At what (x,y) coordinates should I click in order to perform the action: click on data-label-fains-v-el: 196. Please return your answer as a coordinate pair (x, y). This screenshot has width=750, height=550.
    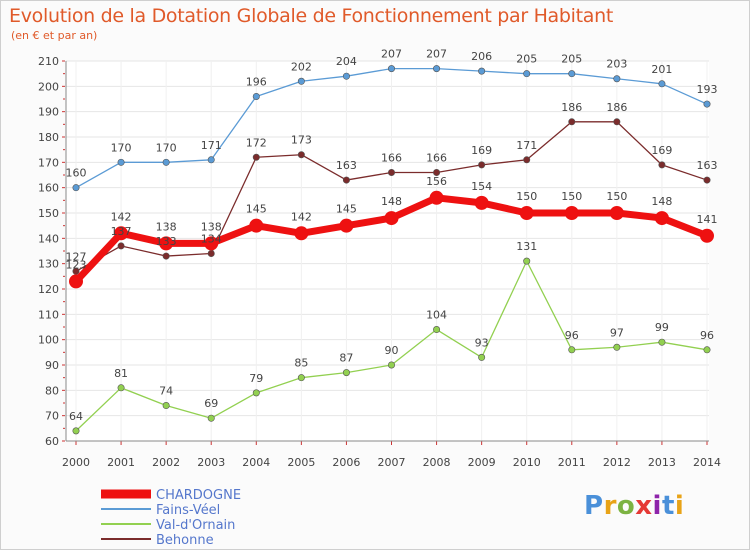
    Looking at the image, I should click on (256, 81).